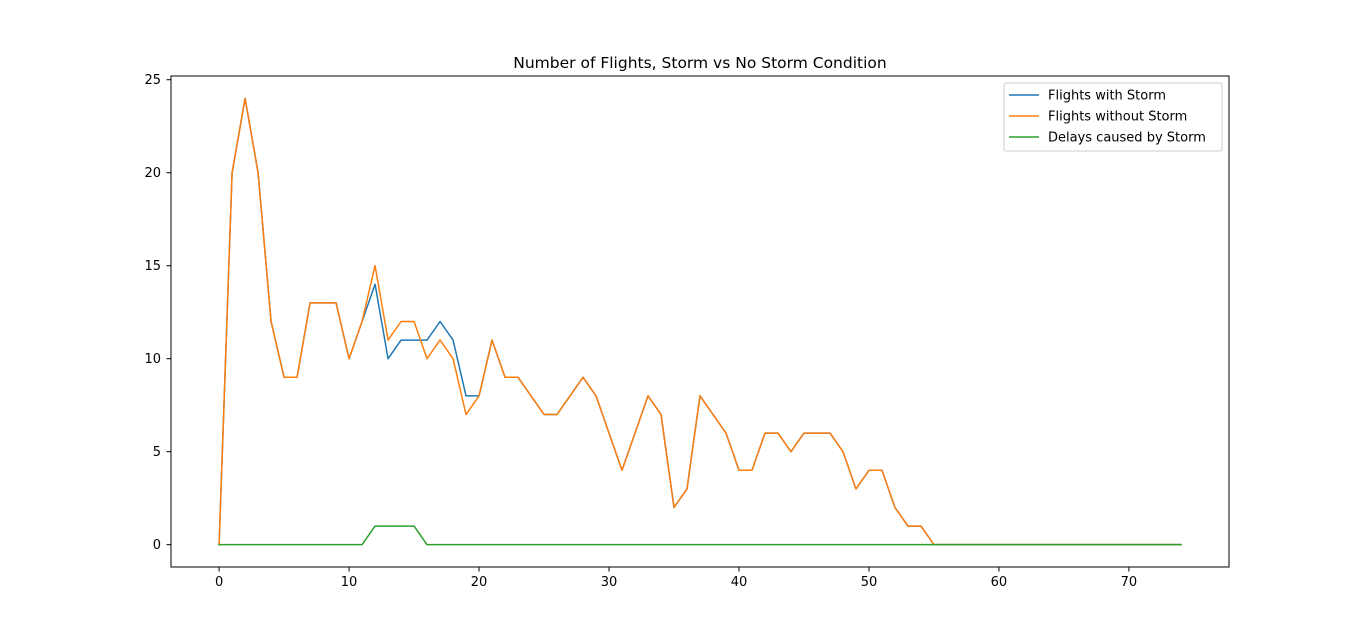 Image resolution: width=1366 pixels, height=637 pixels. What do you see at coordinates (152, 80) in the screenshot?
I see `y-tick-label: 25` at bounding box center [152, 80].